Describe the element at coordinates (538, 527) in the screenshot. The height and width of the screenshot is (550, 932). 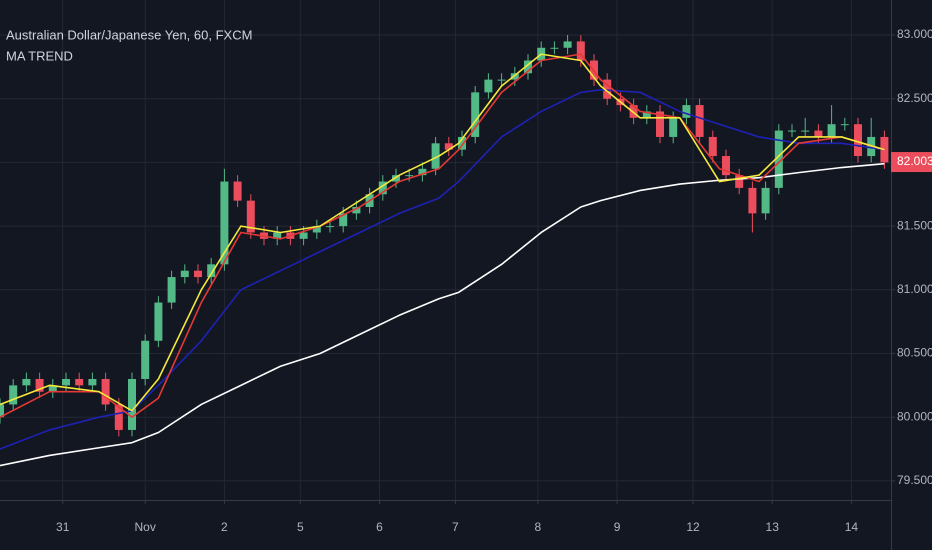
I see `x-tick-label: 8` at that location.